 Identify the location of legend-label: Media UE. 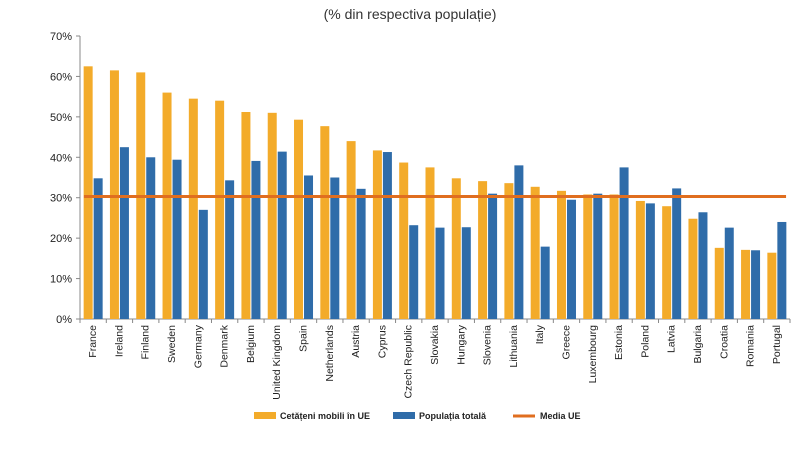
(560, 416).